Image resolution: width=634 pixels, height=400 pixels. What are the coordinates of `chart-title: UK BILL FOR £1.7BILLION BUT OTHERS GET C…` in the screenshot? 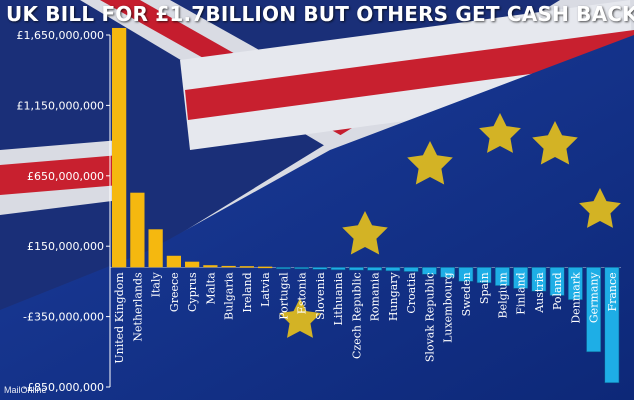 It's located at (320, 14).